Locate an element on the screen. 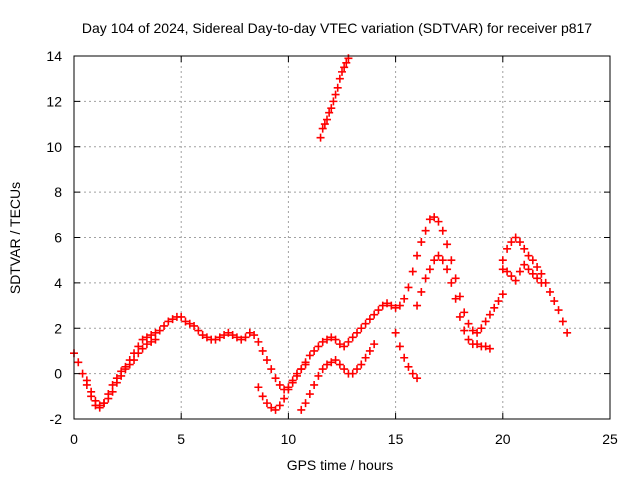 The image size is (640, 480). x-tick-label: 15 is located at coordinates (396, 439).